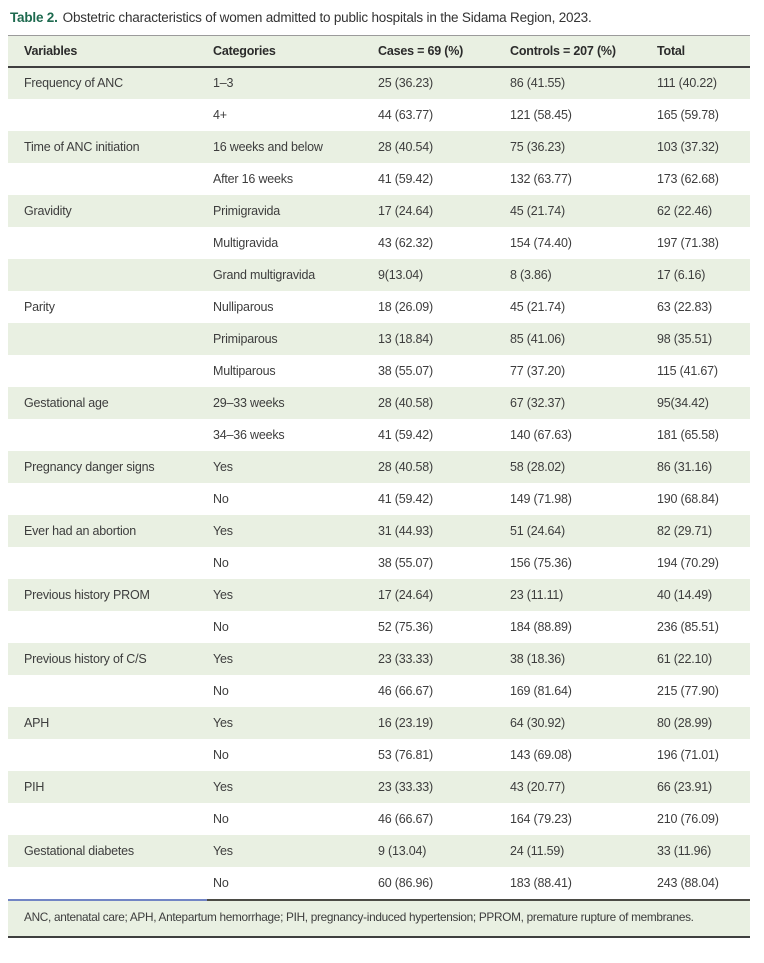 This screenshot has height=963, width=764. I want to click on column-header-categories: Categories, so click(279, 51).